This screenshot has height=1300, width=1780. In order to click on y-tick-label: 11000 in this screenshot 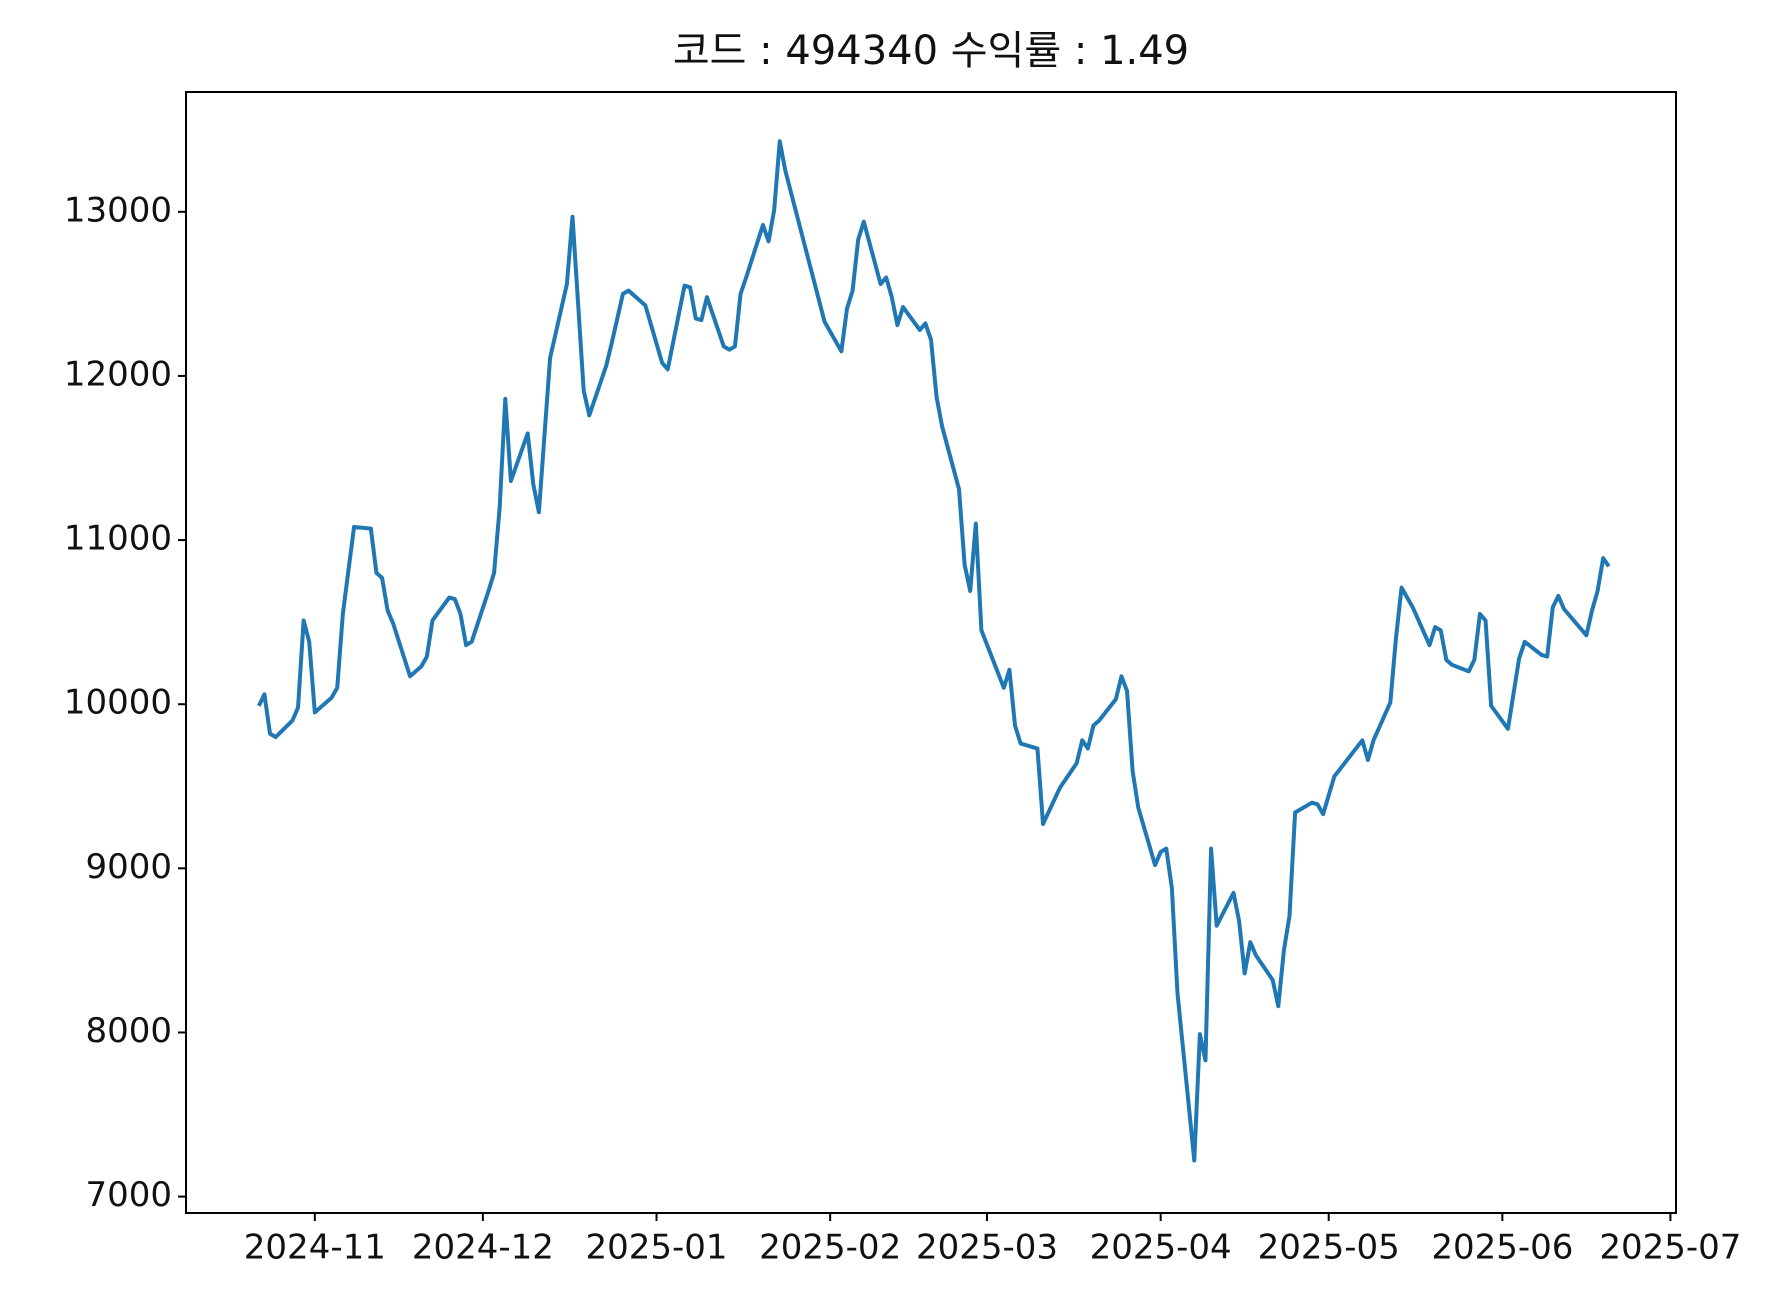, I will do `click(118, 539)`.